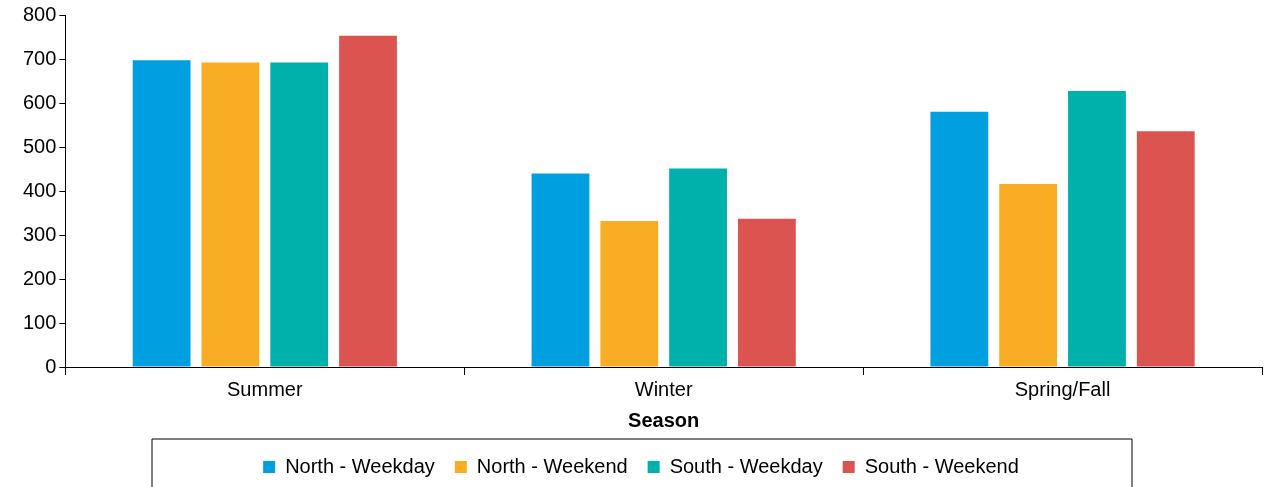 The image size is (1264, 487). What do you see at coordinates (39, 277) in the screenshot?
I see `y-tick-label: 200` at bounding box center [39, 277].